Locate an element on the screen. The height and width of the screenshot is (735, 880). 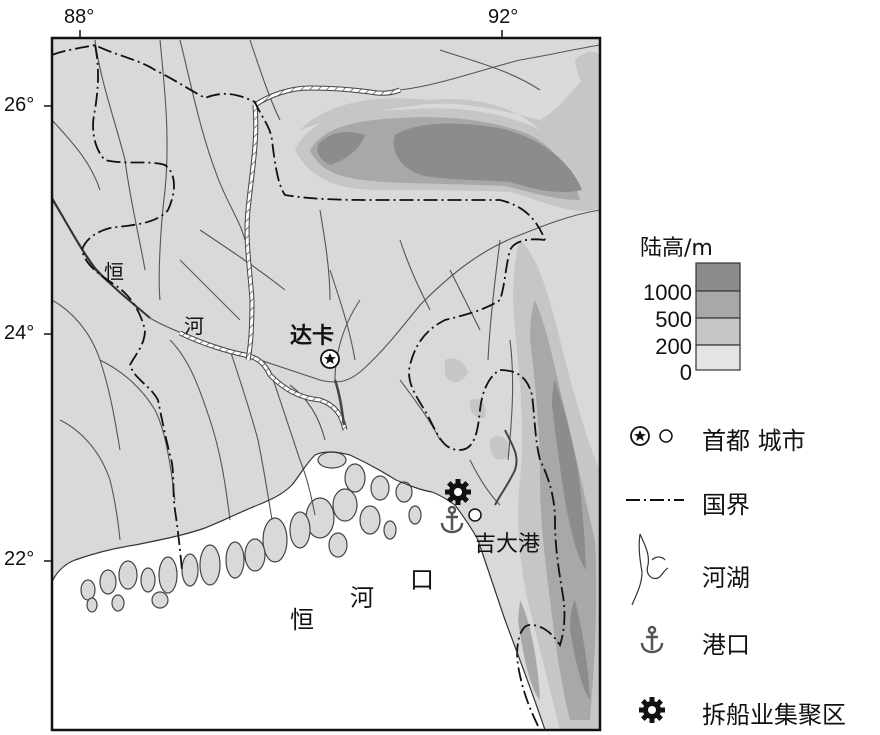
legend-gear-icon is located at coordinates (652, 710).